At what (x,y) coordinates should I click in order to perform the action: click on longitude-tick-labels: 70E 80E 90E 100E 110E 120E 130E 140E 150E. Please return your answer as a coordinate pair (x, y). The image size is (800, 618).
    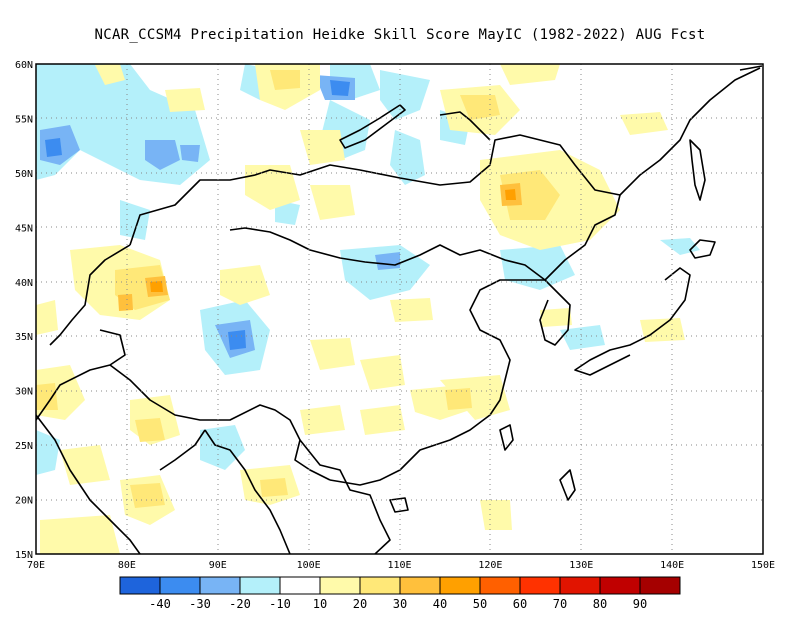
    Looking at the image, I should click on (401, 565).